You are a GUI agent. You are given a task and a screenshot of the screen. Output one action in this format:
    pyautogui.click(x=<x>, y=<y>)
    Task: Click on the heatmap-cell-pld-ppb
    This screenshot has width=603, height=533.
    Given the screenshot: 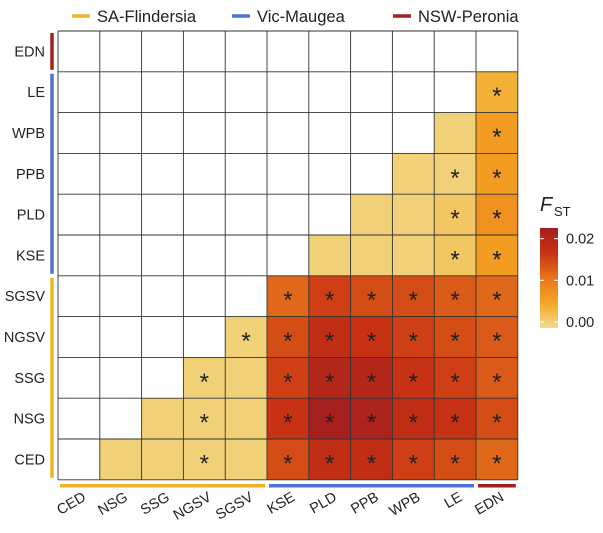 What is the action you would take?
    pyautogui.click(x=371, y=214)
    